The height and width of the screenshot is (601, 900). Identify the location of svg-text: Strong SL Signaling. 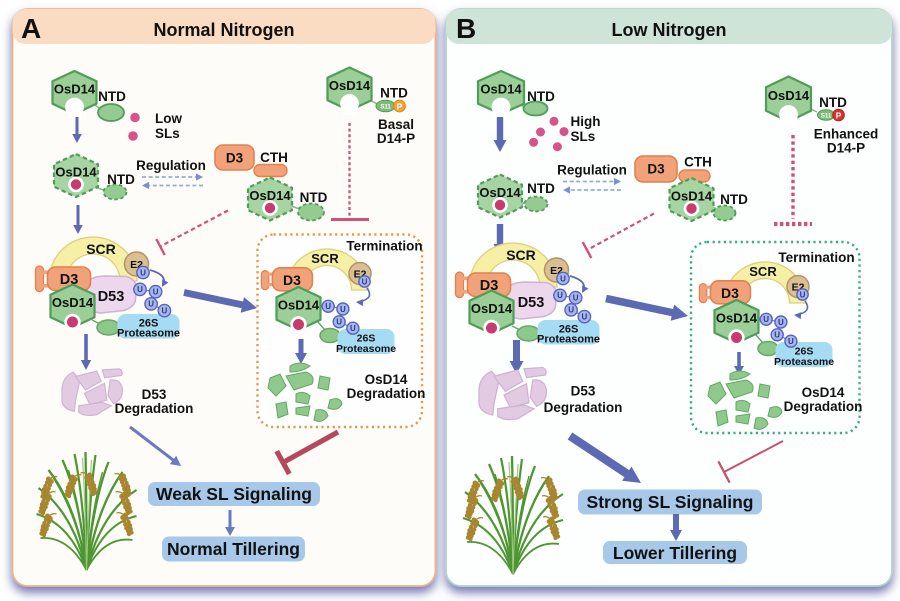
(670, 502).